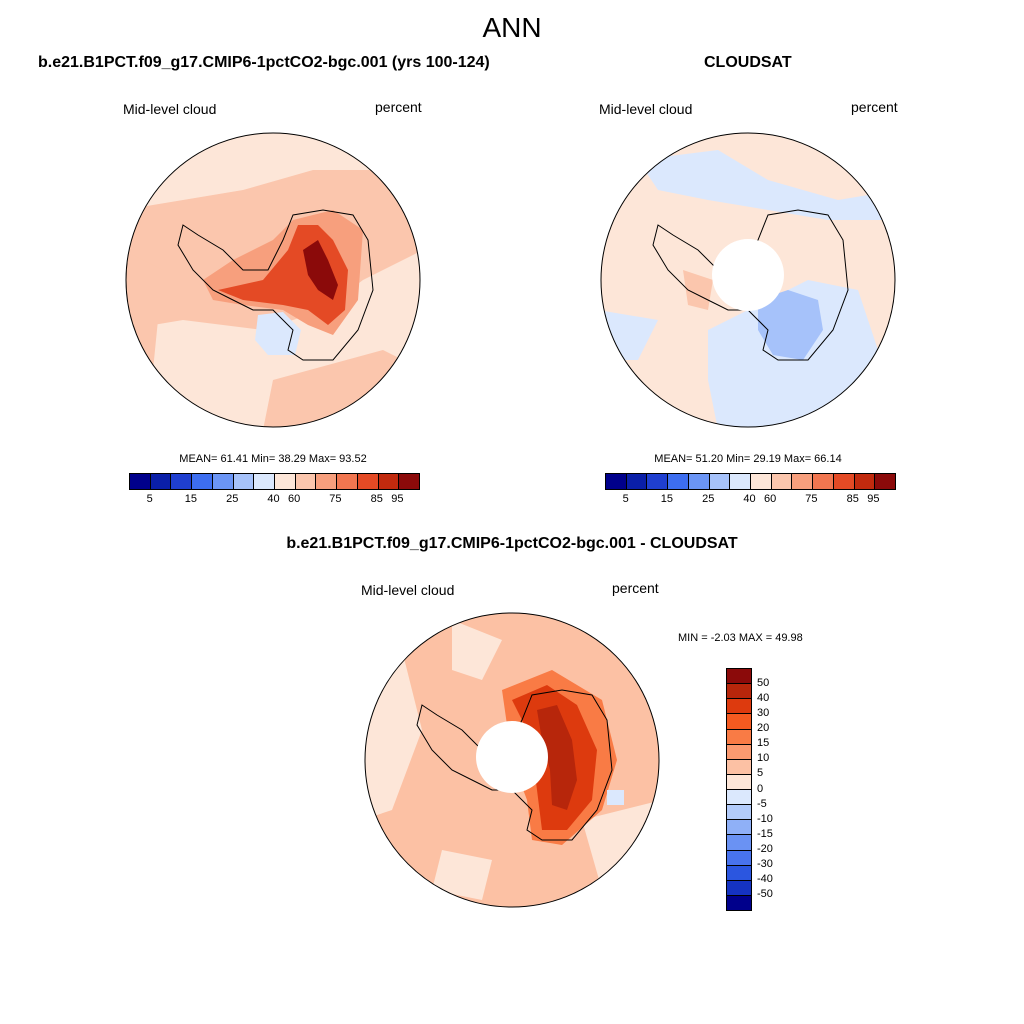 The image size is (1024, 1024). I want to click on panel2-colorbar-ticks: 5 15 25 40 60 75 85 95, so click(749, 500).